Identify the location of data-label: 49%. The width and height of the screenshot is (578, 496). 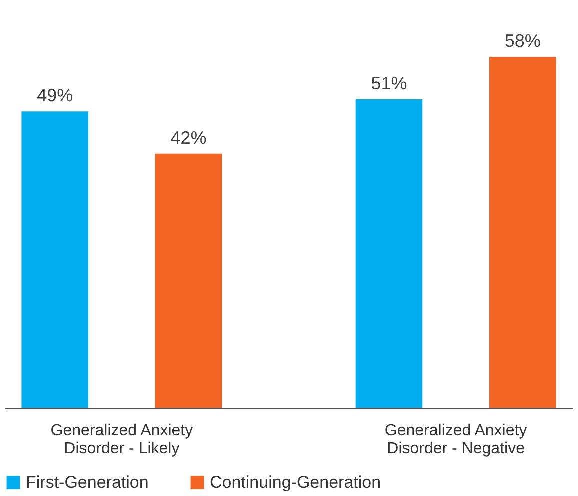
(55, 96).